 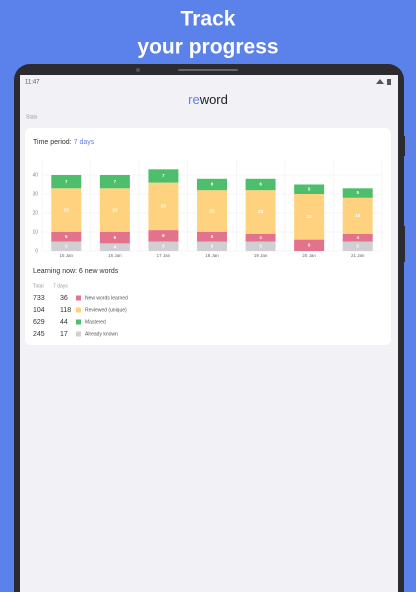 What do you see at coordinates (380, 81) in the screenshot?
I see `wifi-icon` at bounding box center [380, 81].